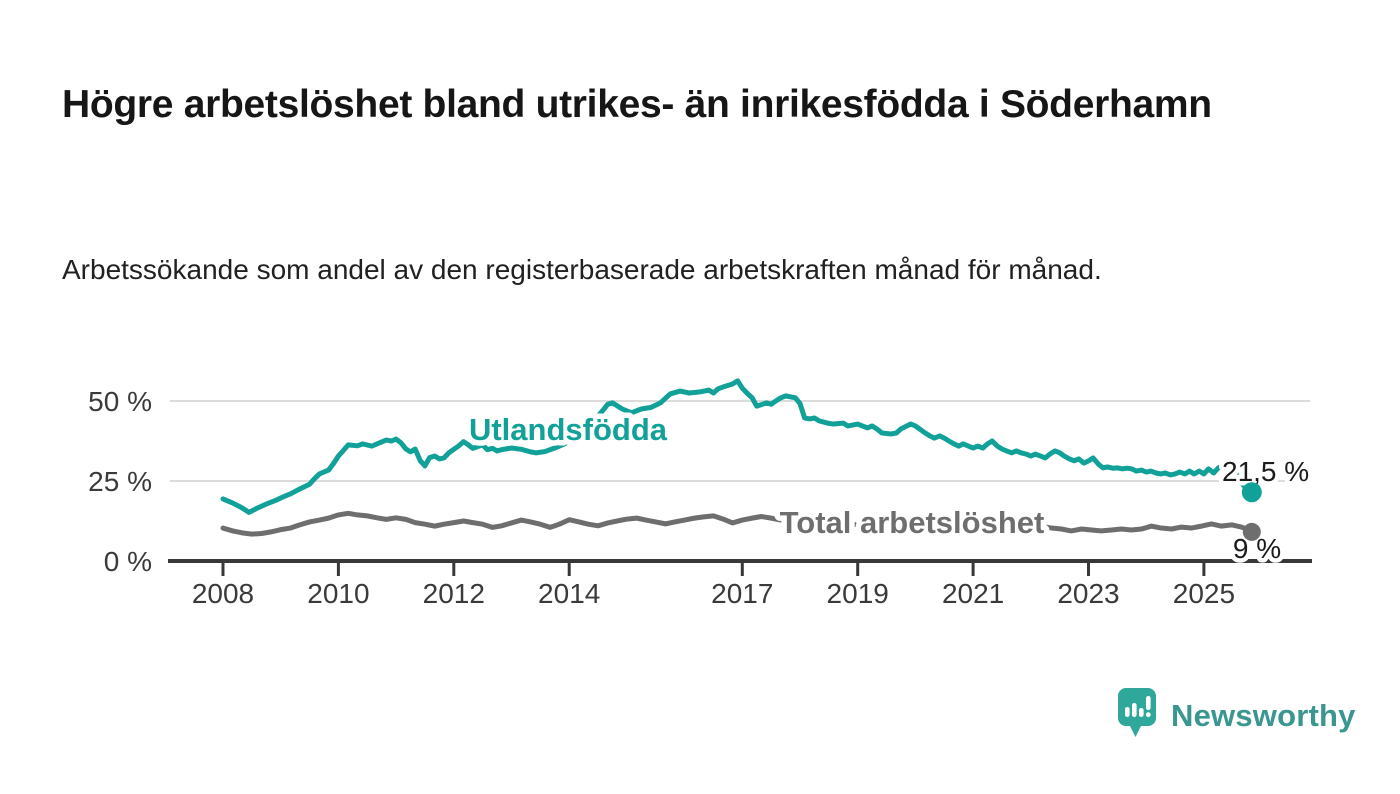 The height and width of the screenshot is (794, 1400). I want to click on series-label-utlandsfodda: Utlandsfödda, so click(568, 429).